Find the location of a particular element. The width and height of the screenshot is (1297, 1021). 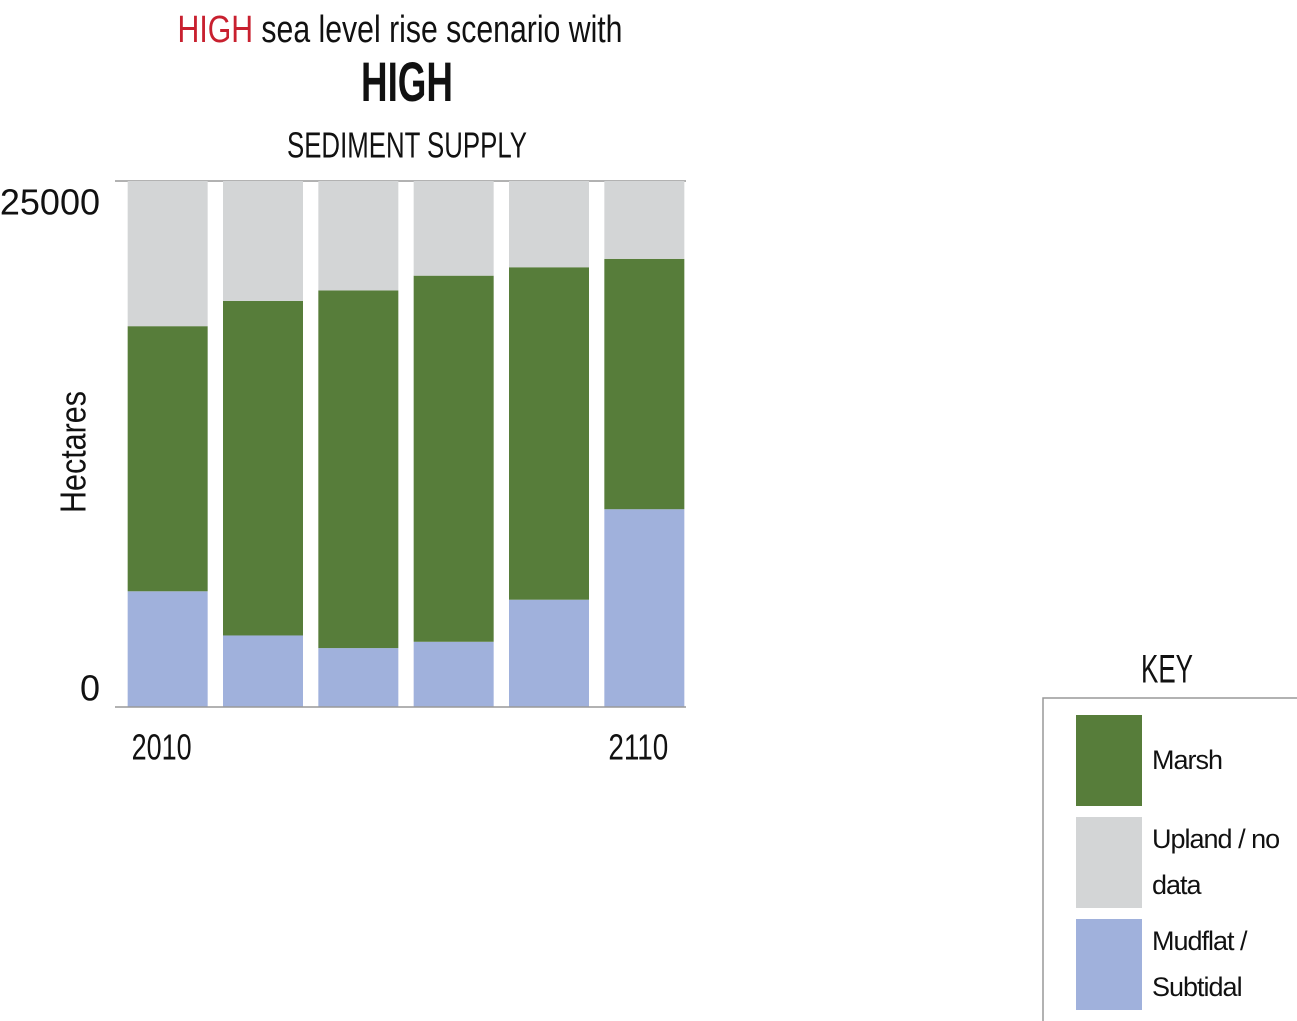

legend-label: Upland / no data is located at coordinates (1216, 862).